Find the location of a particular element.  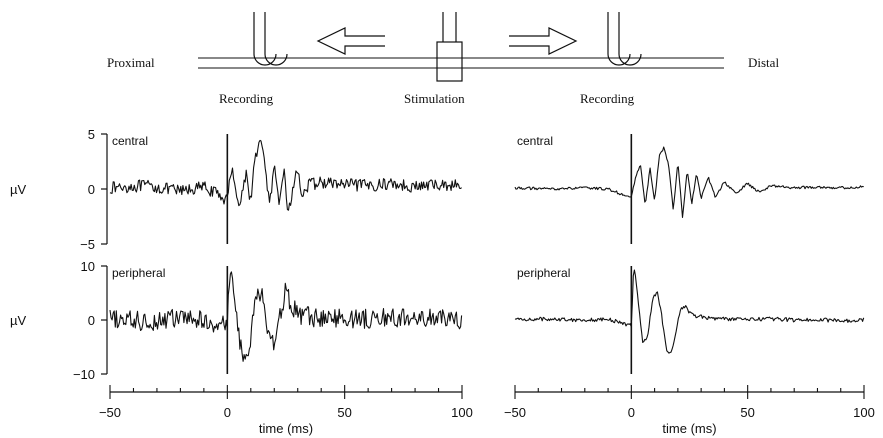

y-tick-label: 10 is located at coordinates (88, 266).